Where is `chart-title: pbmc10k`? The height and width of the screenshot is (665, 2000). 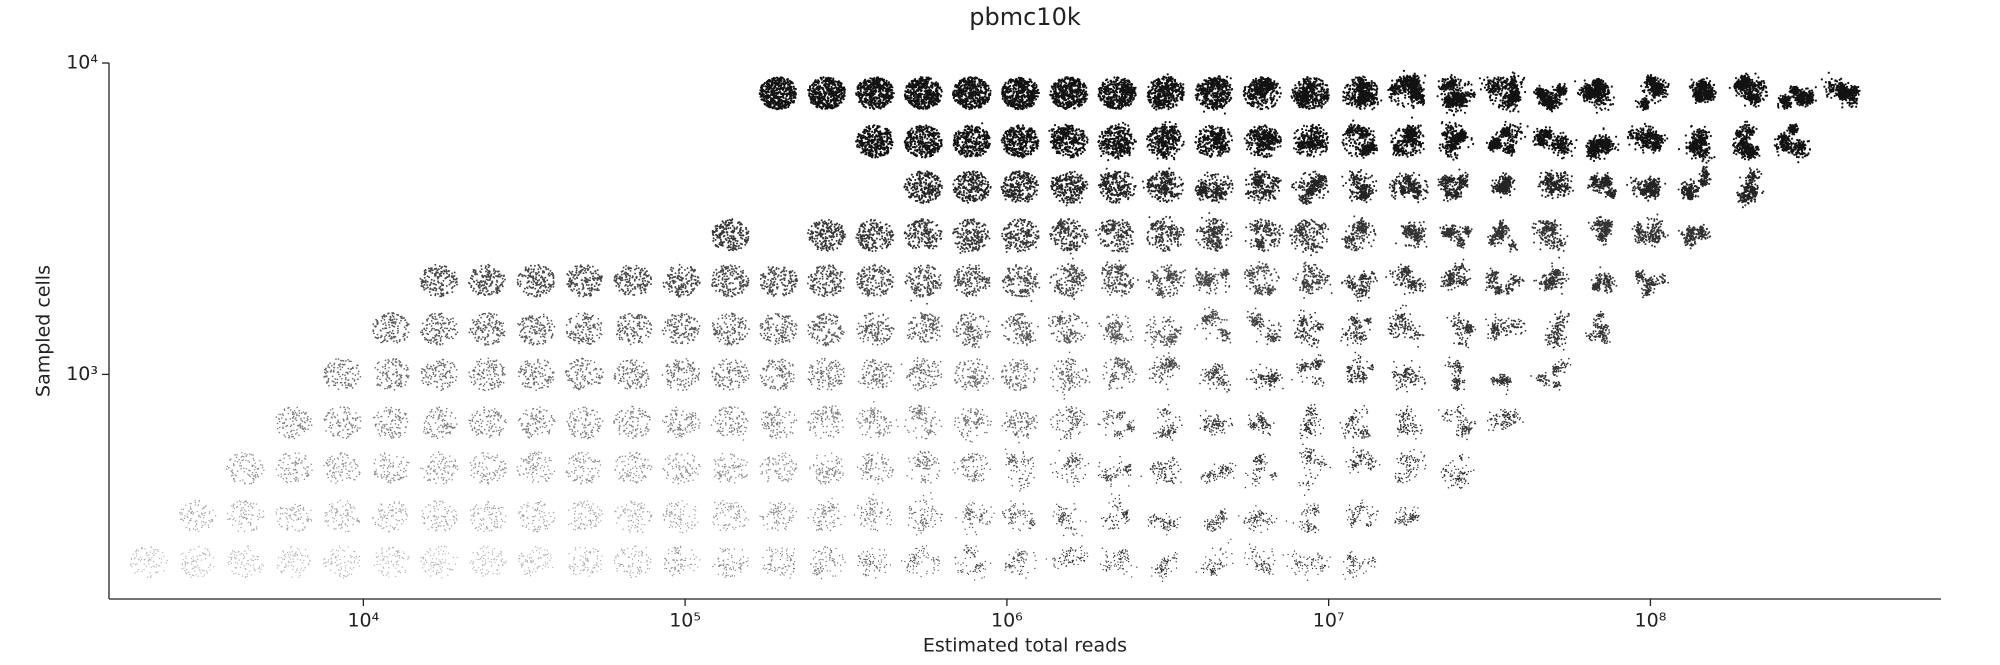
chart-title: pbmc10k is located at coordinates (1025, 17).